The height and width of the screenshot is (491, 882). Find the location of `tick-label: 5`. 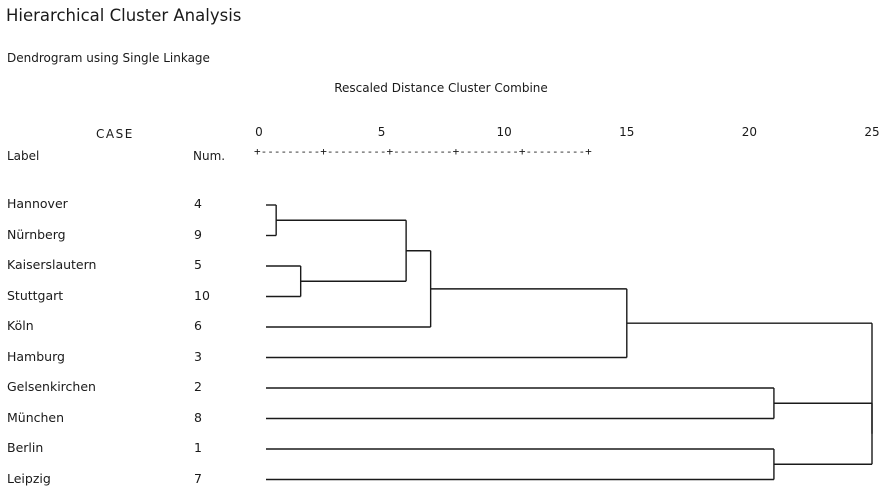

tick-label: 5 is located at coordinates (381, 132).